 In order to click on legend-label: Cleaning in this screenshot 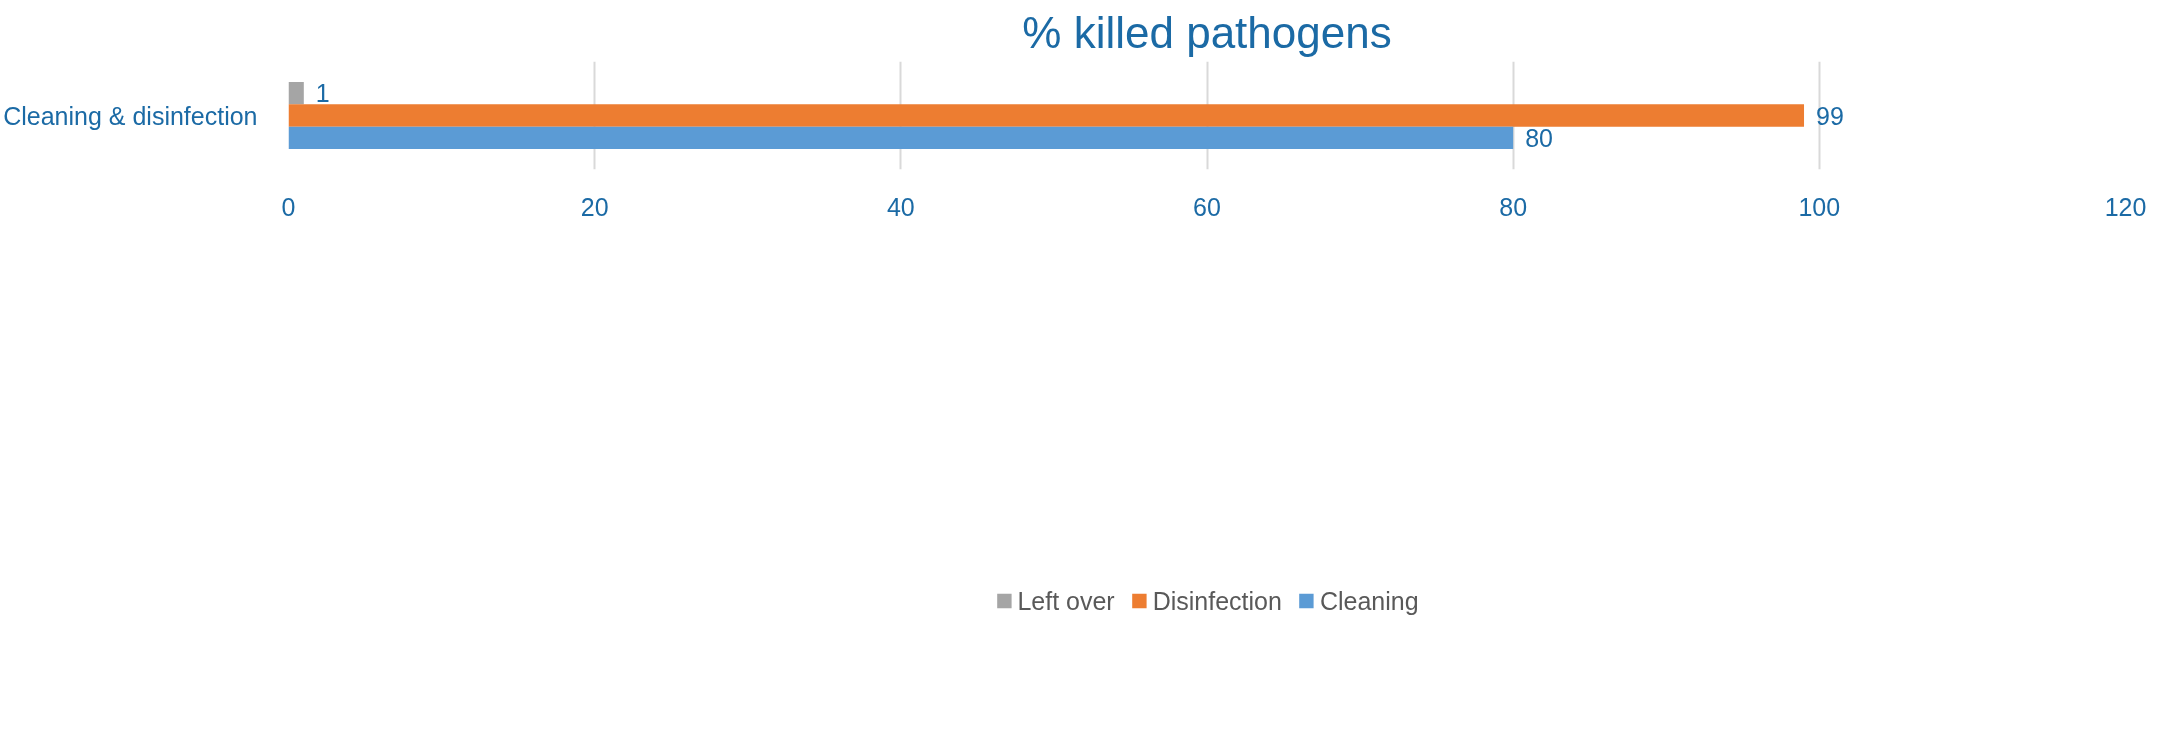, I will do `click(1369, 601)`.